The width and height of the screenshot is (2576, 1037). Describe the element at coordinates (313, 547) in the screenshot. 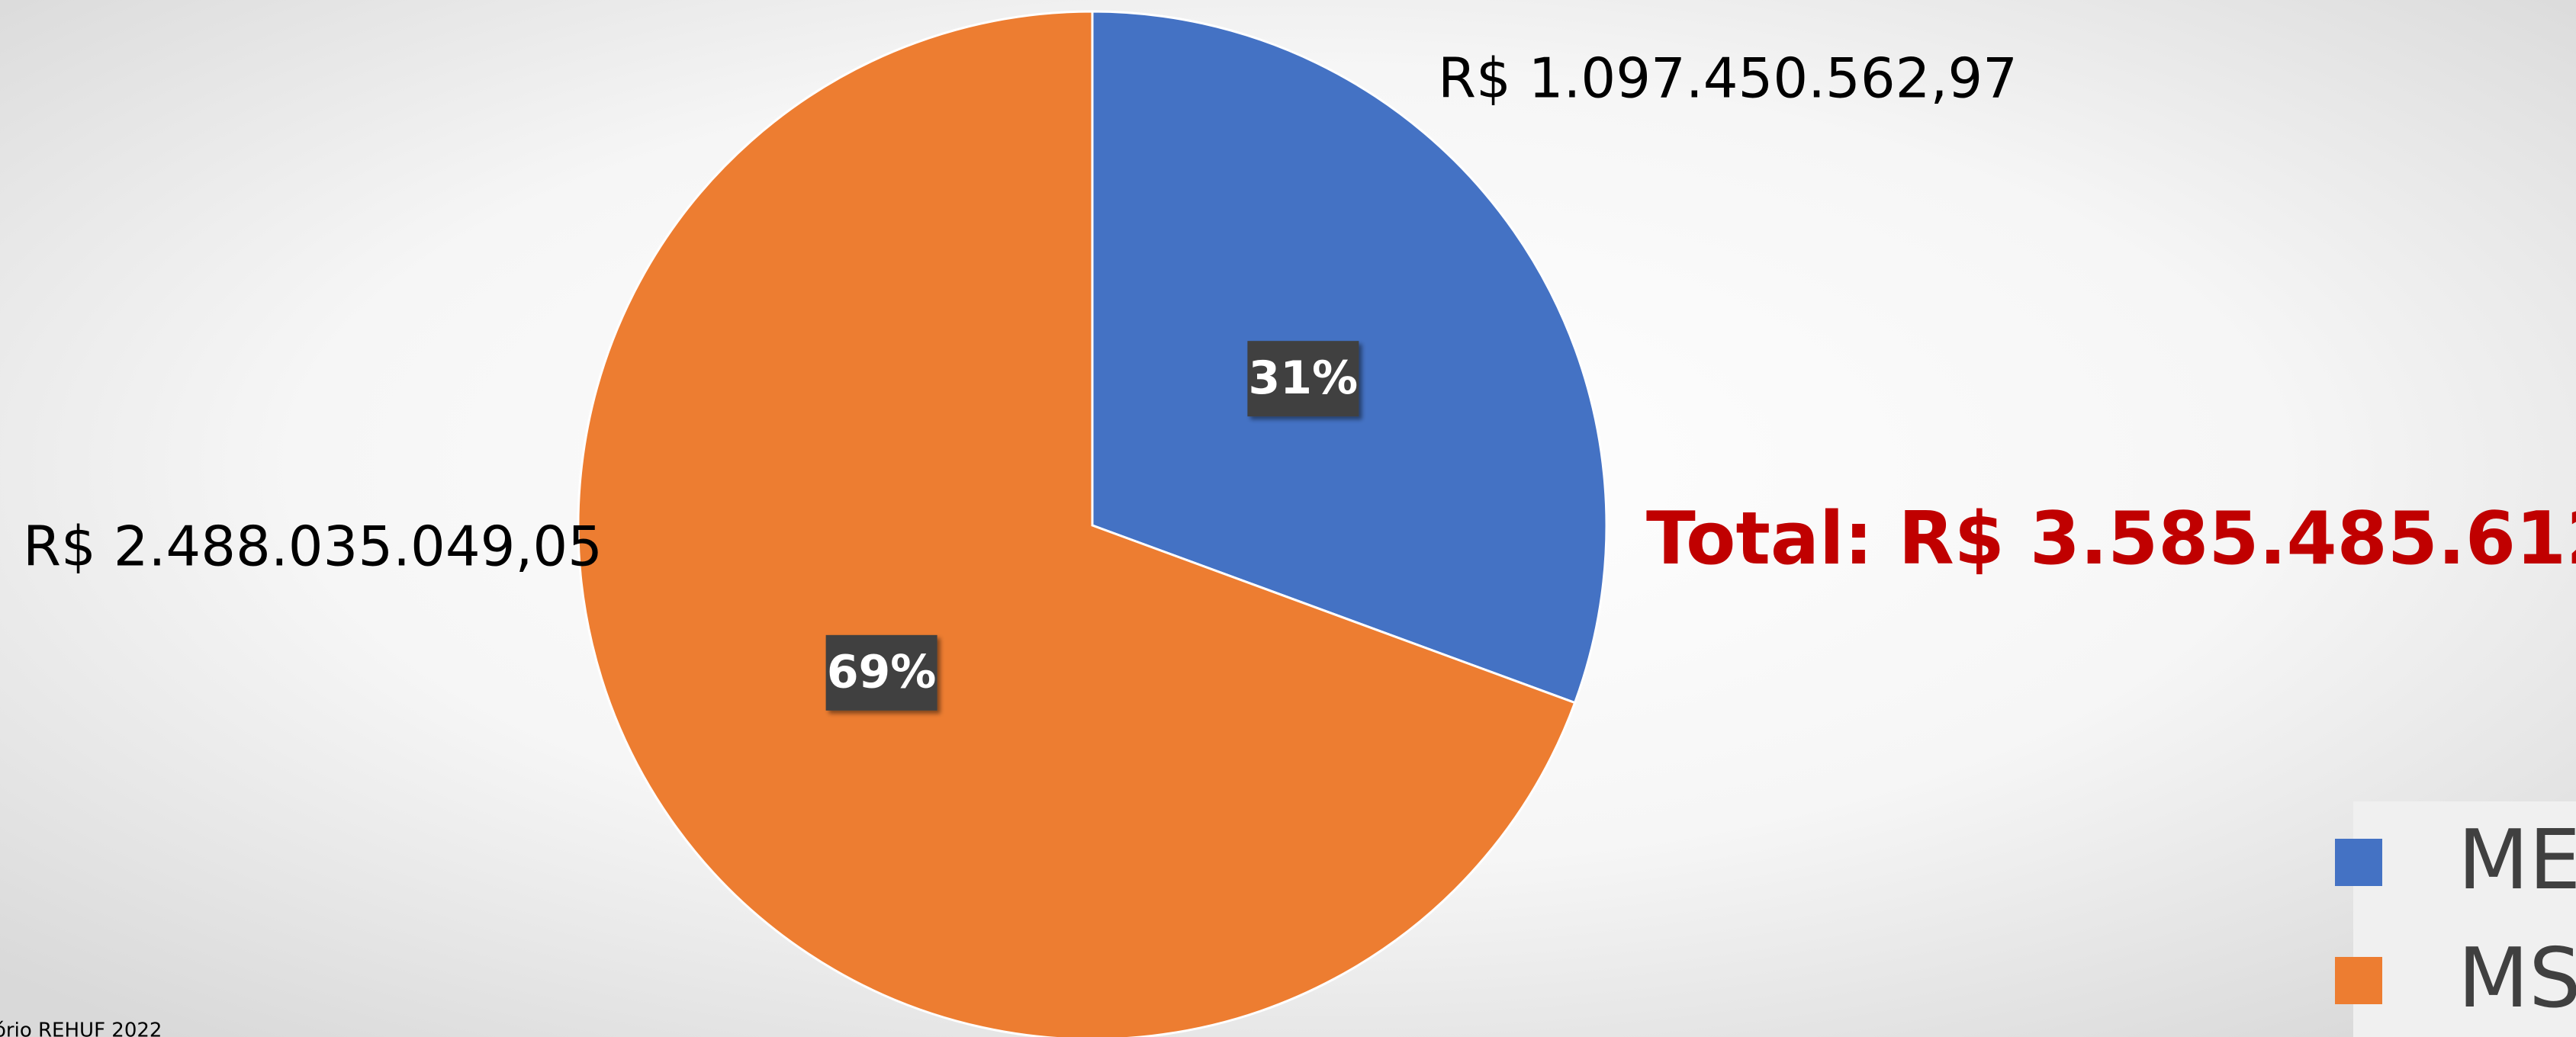

I see `value-label: R$ 2.488.035.049,05` at that location.